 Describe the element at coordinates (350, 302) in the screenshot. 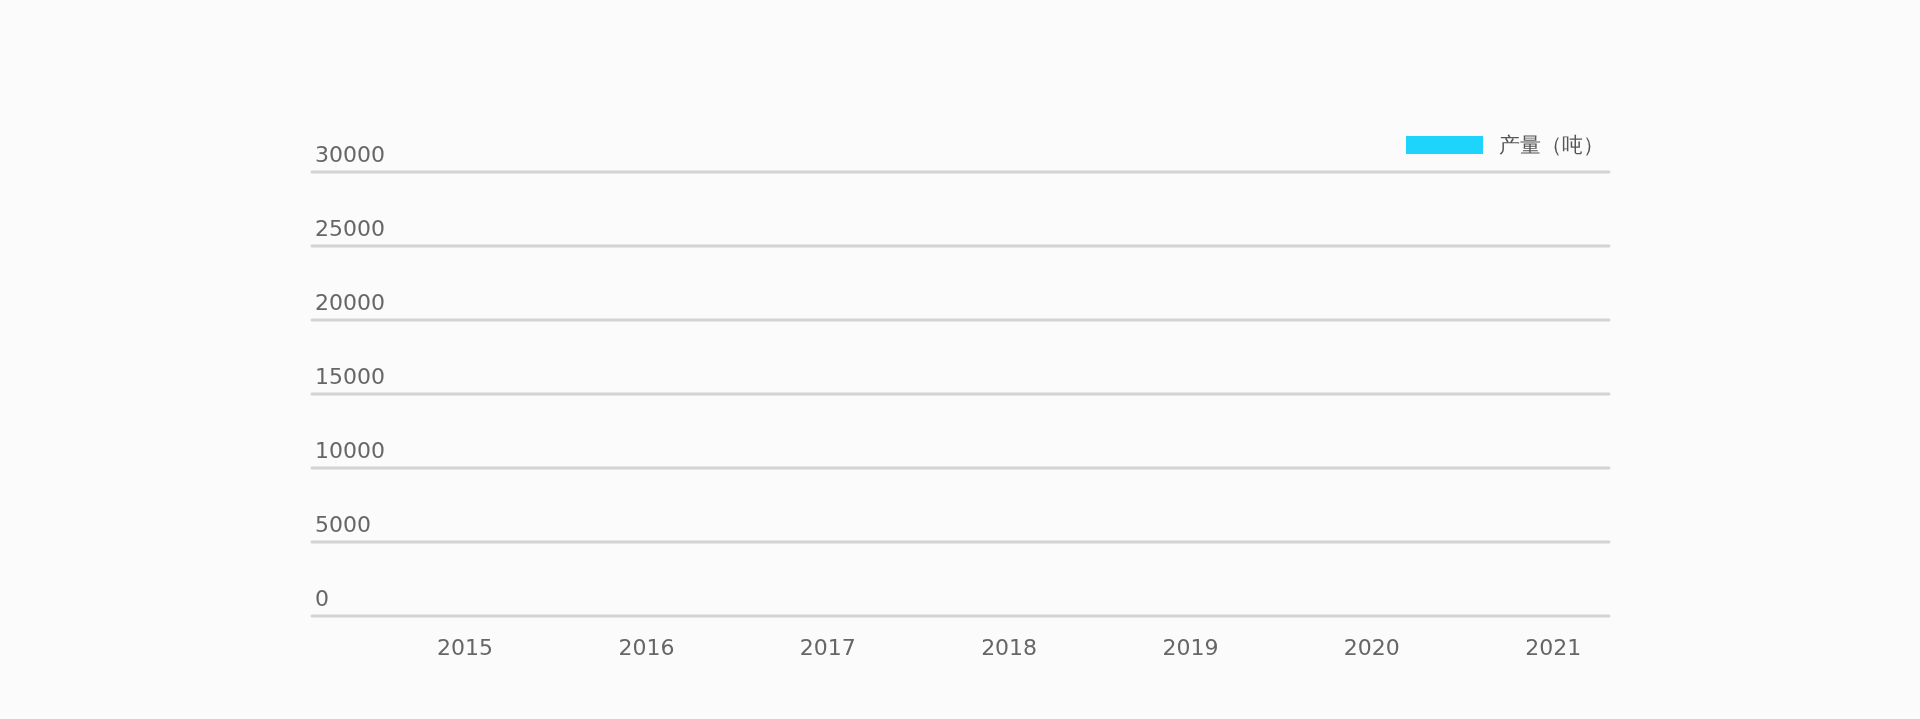

I see `y-tick-label: 20000` at that location.